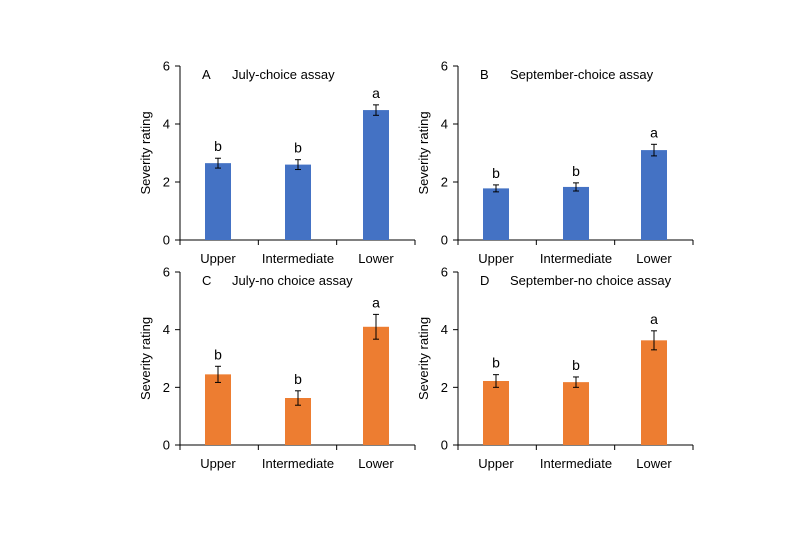 Image resolution: width=800 pixels, height=535 pixels. I want to click on panel-letter: C, so click(206, 280).